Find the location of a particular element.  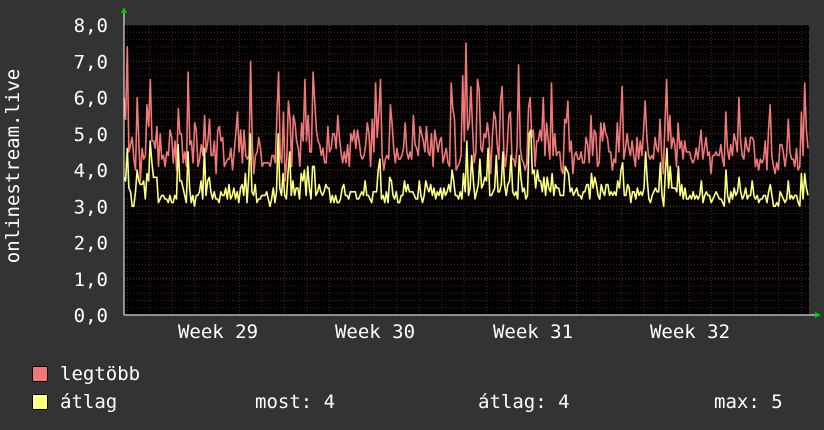

y-tick-label: 7,0 is located at coordinates (91, 62).